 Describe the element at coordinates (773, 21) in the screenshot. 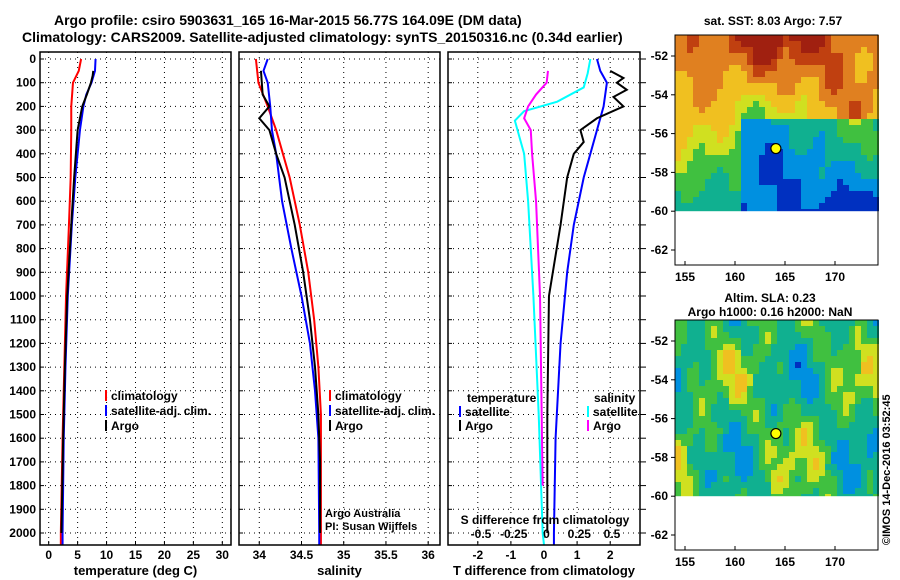

I see `sst-map-title: sat. SST: 8.03 Argo: 7.57` at that location.